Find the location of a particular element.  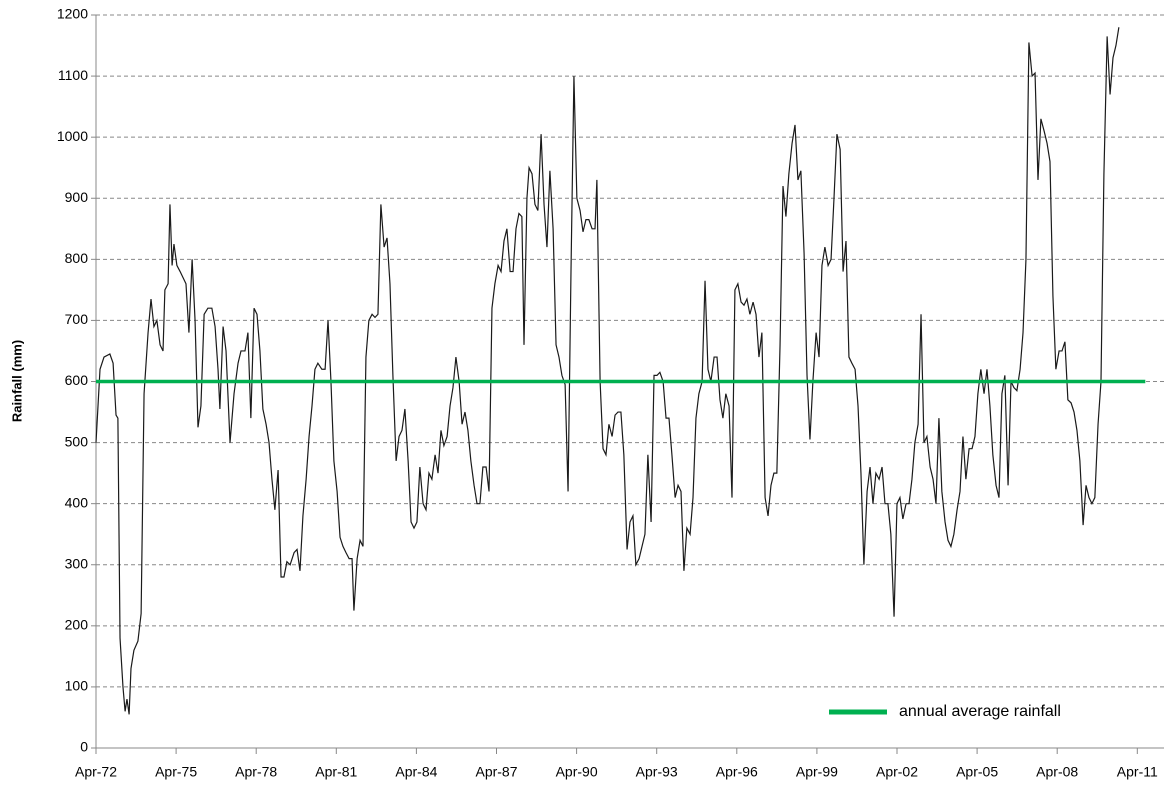

y-tick-label: 700 is located at coordinates (77, 319).